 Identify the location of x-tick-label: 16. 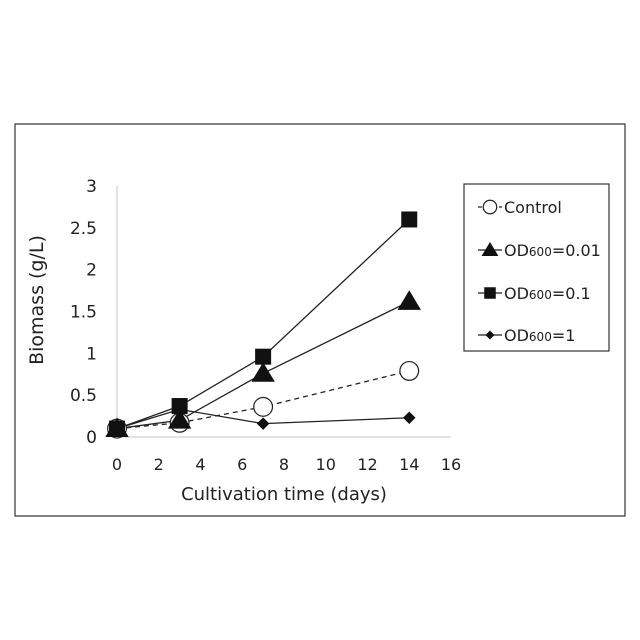
(451, 464).